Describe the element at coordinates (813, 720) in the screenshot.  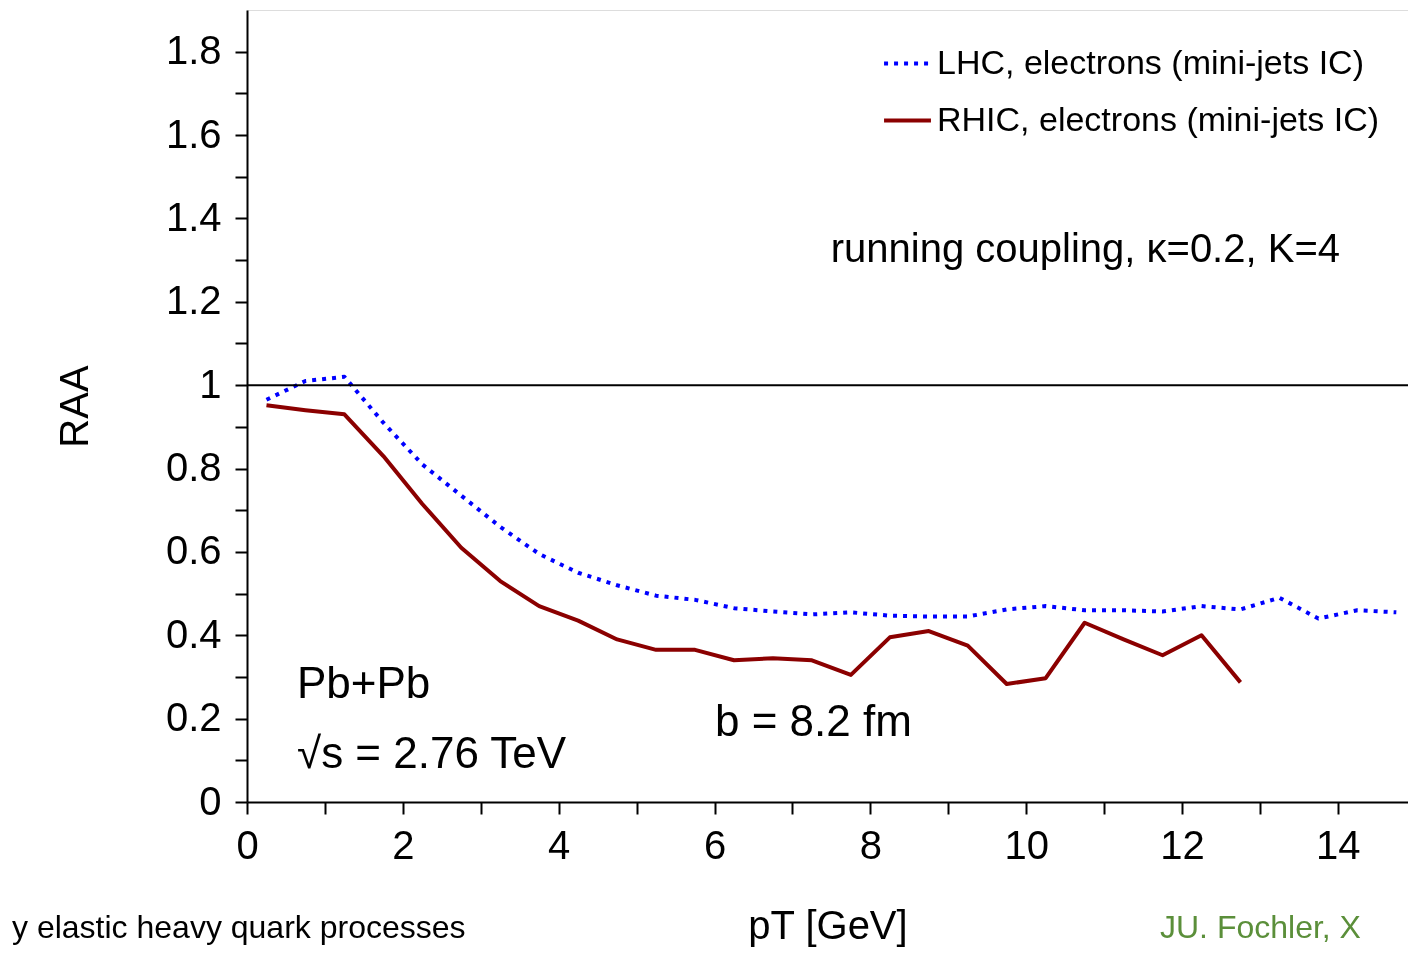
I see `annotation: b = 8.2 fm` at that location.